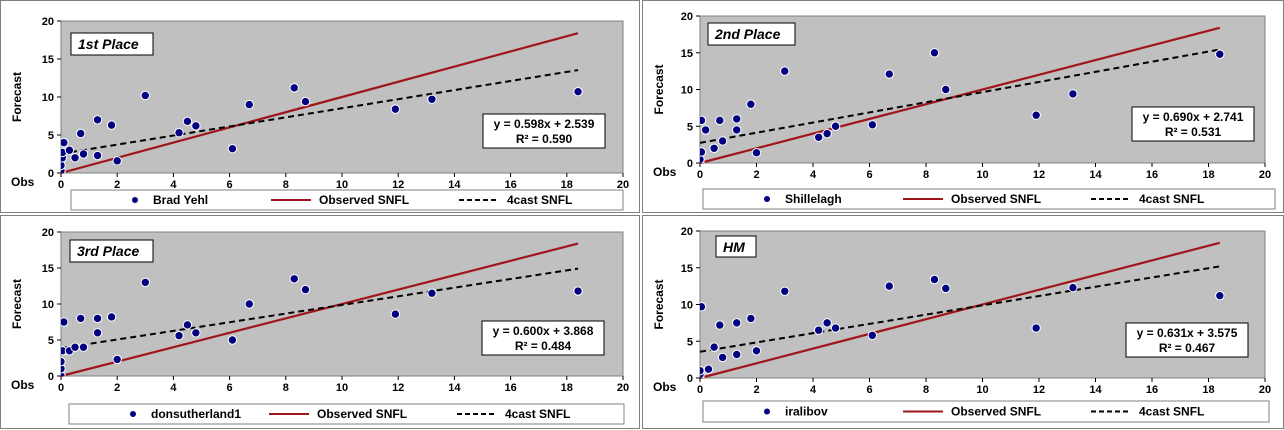 Image resolution: width=1284 pixels, height=430 pixels. Describe the element at coordinates (117, 185) in the screenshot. I see `x-tick-label: 2` at that location.